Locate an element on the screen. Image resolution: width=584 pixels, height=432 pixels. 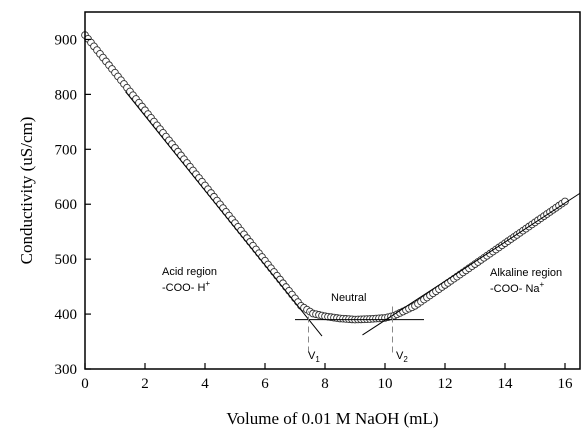
acid-region-label: Acid region is located at coordinates (189, 272).